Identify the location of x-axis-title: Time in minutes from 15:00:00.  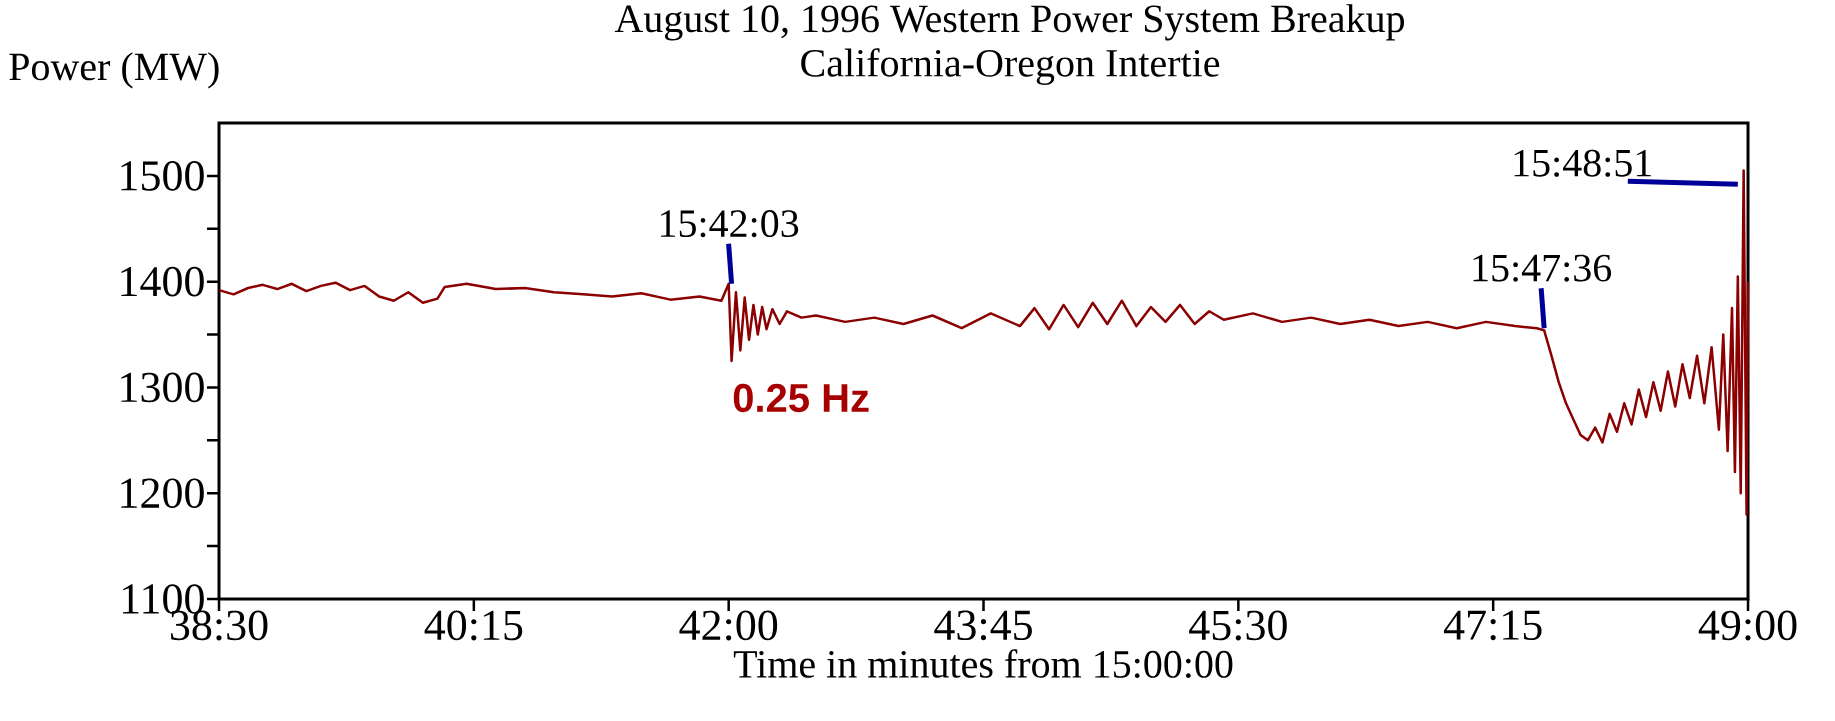
(983, 664).